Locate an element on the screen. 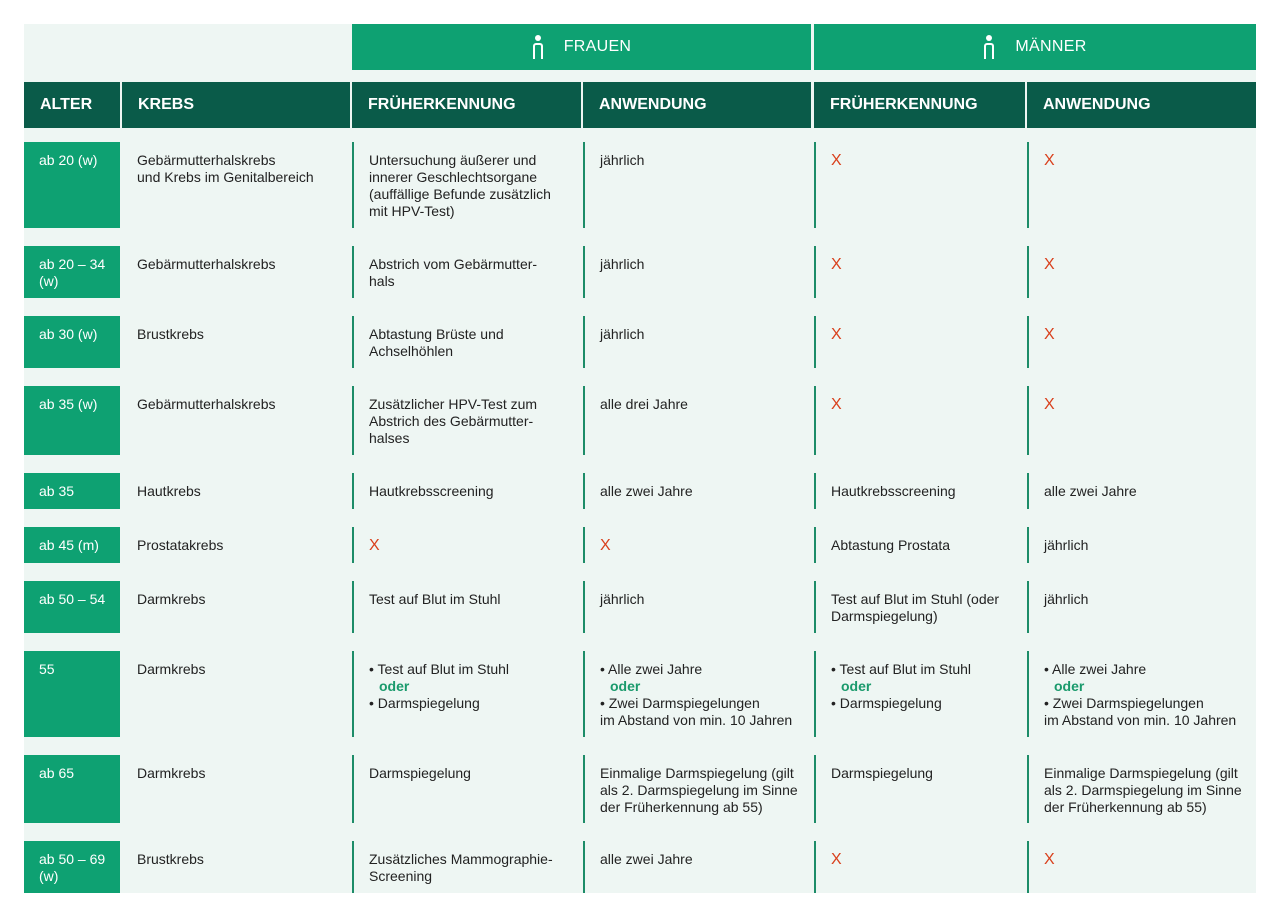 This screenshot has width=1280, height=918. cell-men-screening: Hautkrebsscreening is located at coordinates (919, 491).